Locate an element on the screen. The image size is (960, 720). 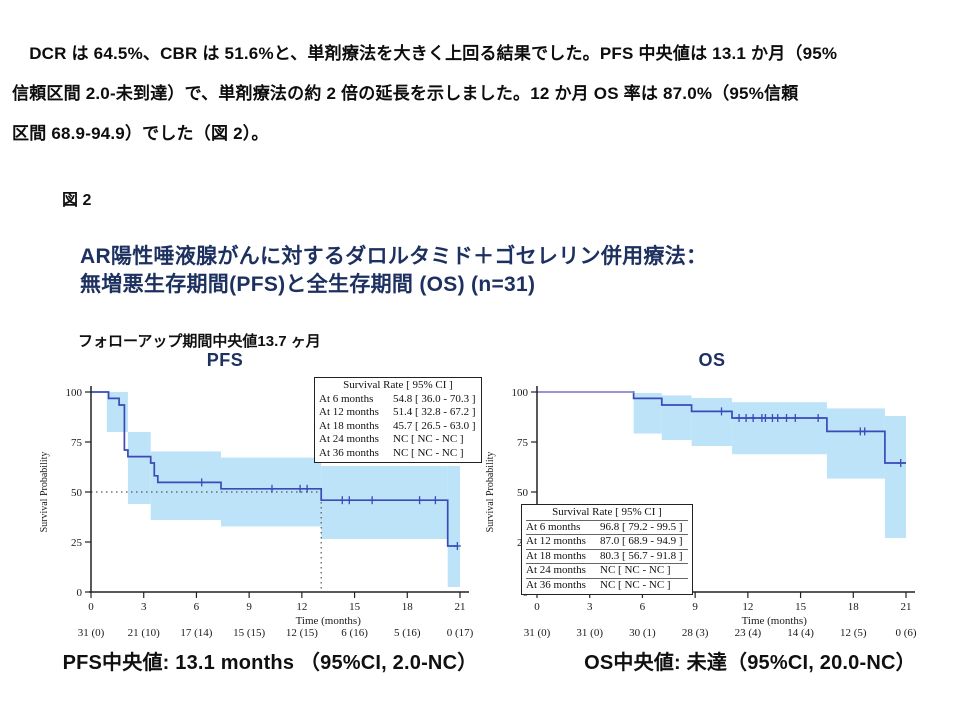
survival-table-value: 96.8 [ 79.2 - 99.5 ] is located at coordinates (641, 526).